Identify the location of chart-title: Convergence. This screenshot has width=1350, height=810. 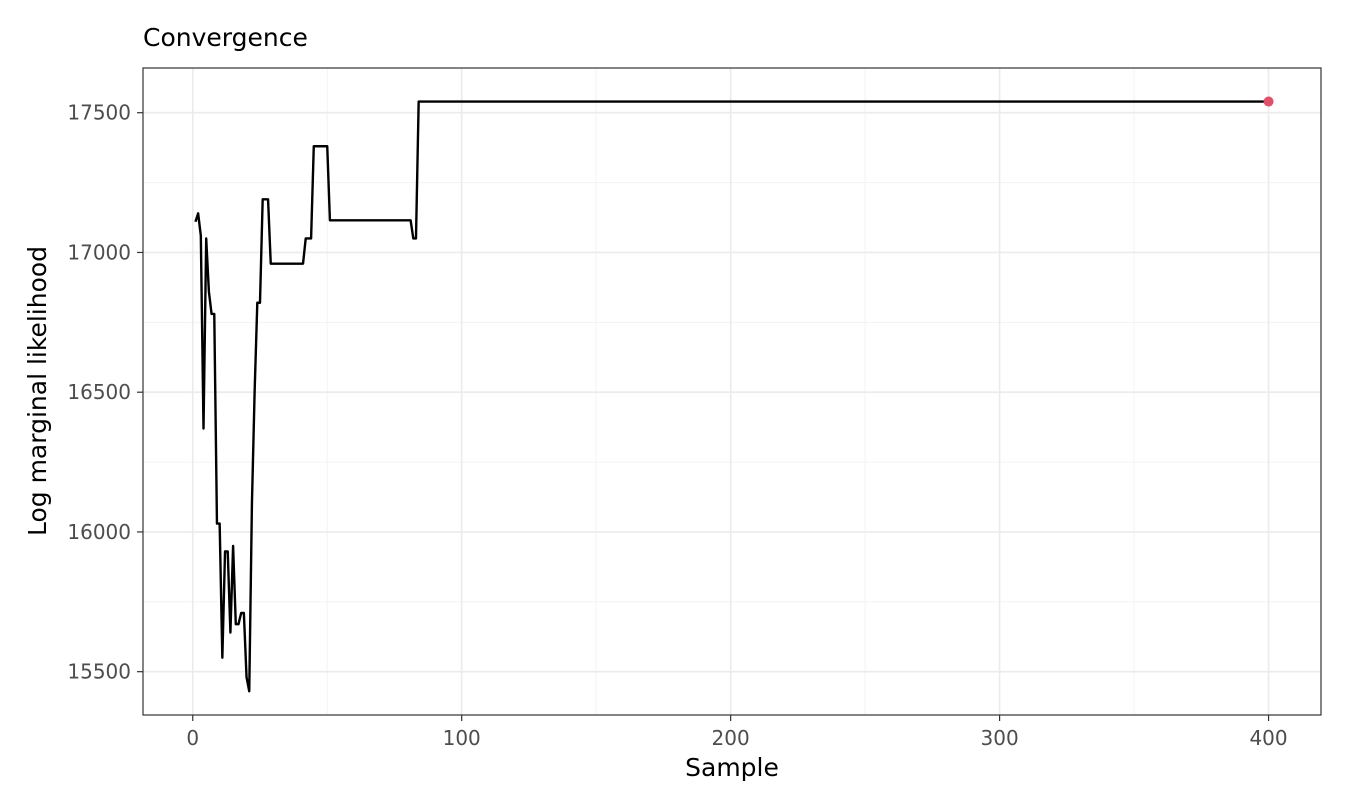
(225, 37).